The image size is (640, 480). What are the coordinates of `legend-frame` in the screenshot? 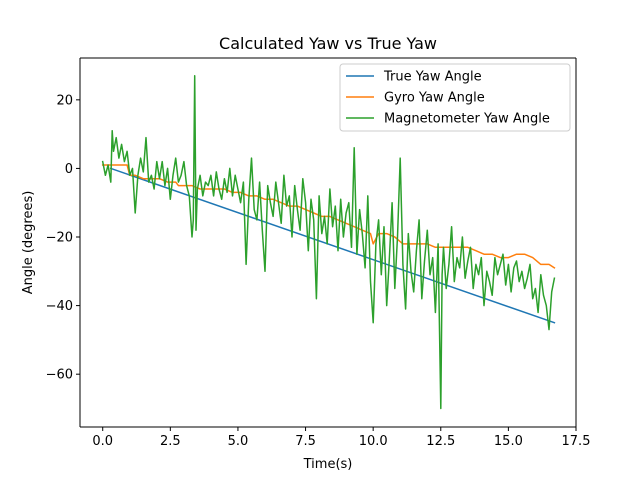 It's located at (455, 97).